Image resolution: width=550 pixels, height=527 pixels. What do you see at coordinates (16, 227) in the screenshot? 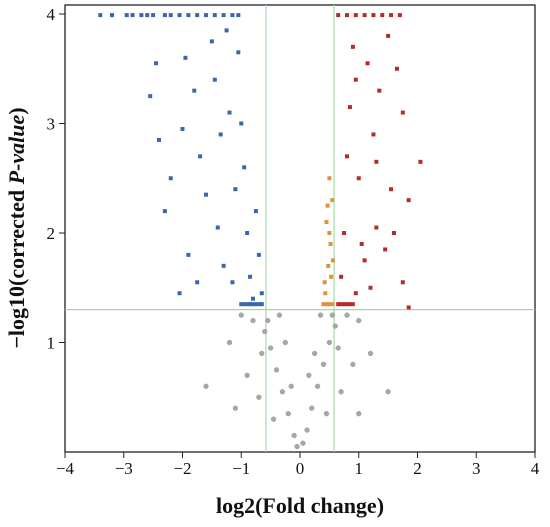
I see `y-axis-title: −log10(corrected P-value)` at bounding box center [16, 227].